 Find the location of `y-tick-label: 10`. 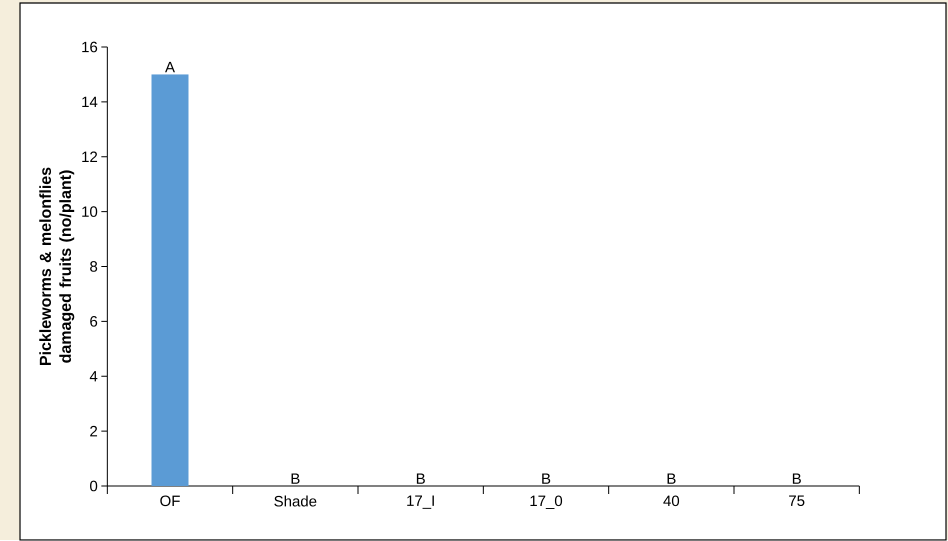

y-tick-label: 10 is located at coordinates (90, 212).